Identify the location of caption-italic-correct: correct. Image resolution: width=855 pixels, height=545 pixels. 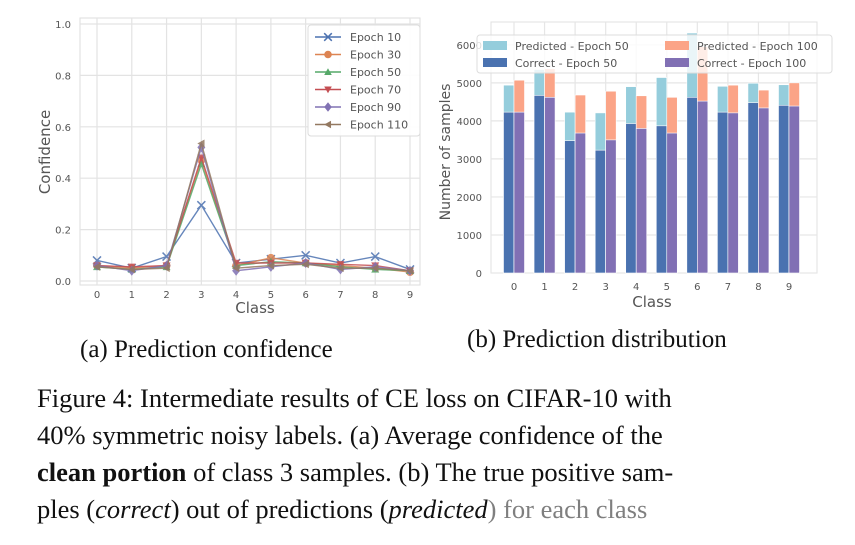
(133, 509).